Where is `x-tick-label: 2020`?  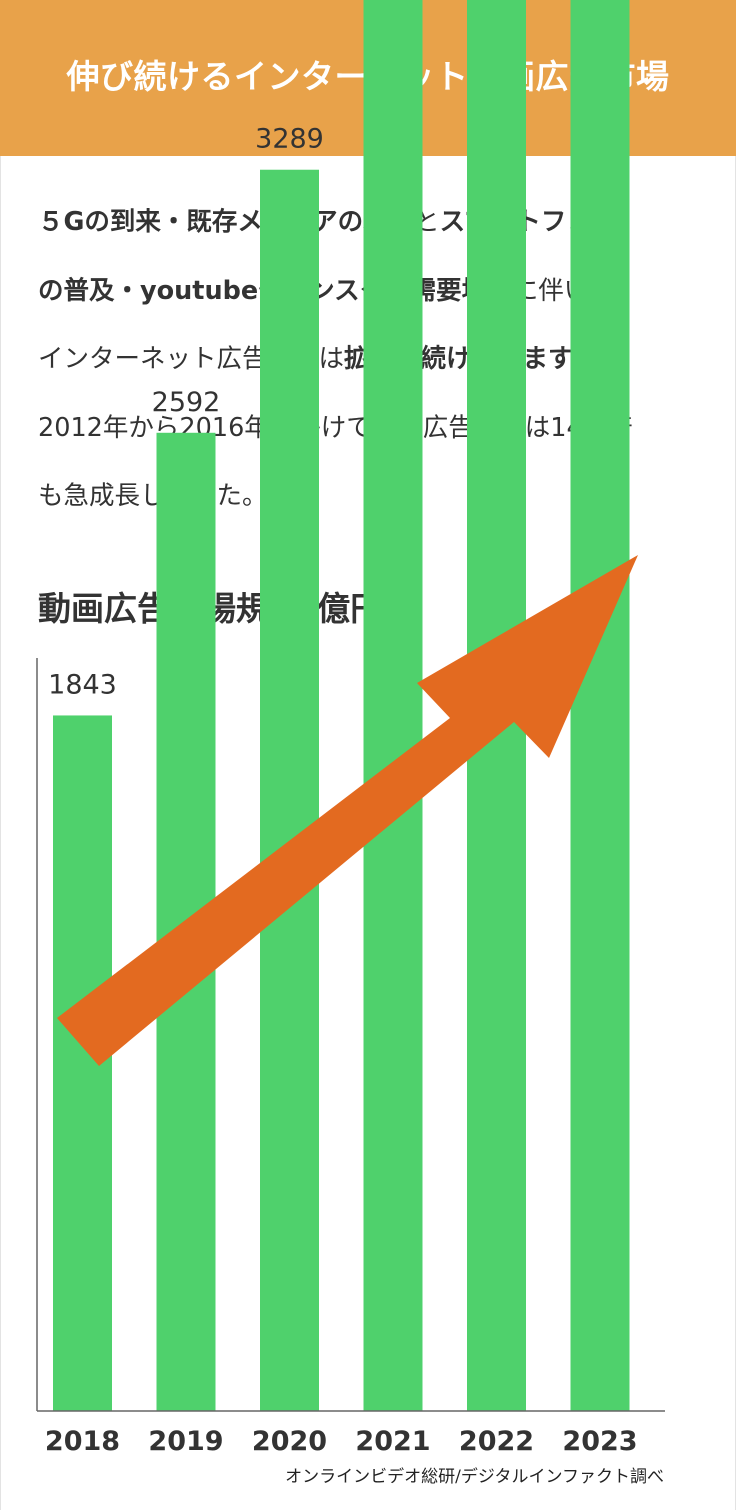 x-tick-label: 2020 is located at coordinates (289, 1441).